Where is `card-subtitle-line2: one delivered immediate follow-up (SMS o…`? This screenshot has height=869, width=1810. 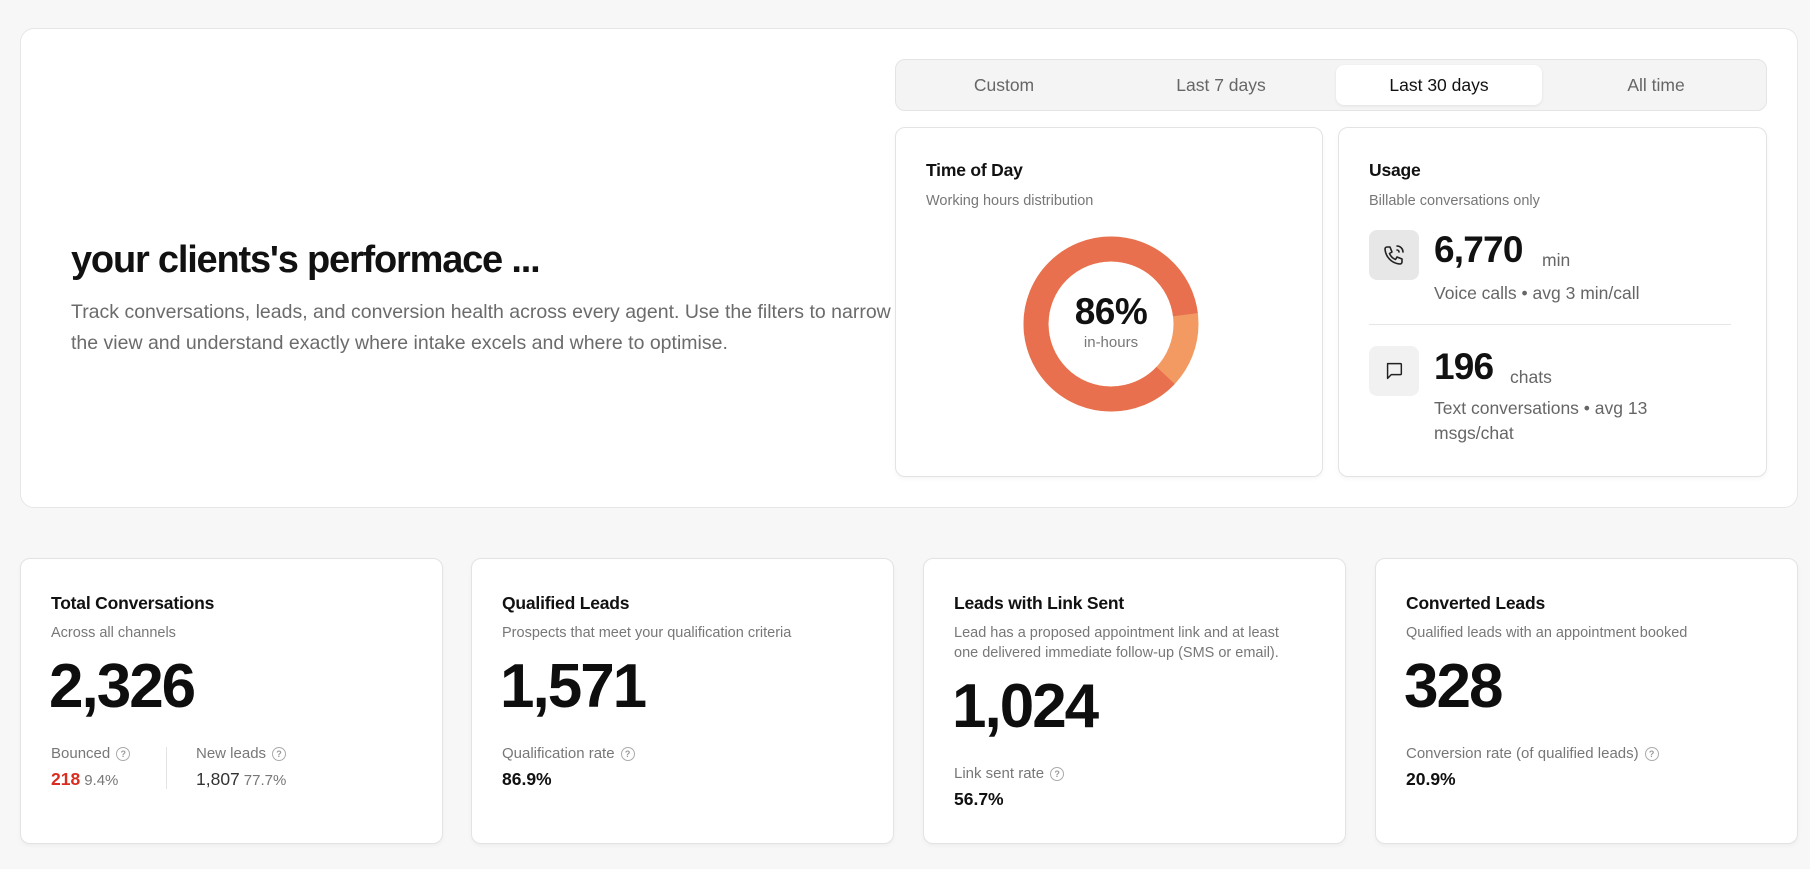
card-subtitle-line2: one delivered immediate follow-up (SMS o… is located at coordinates (1116, 653).